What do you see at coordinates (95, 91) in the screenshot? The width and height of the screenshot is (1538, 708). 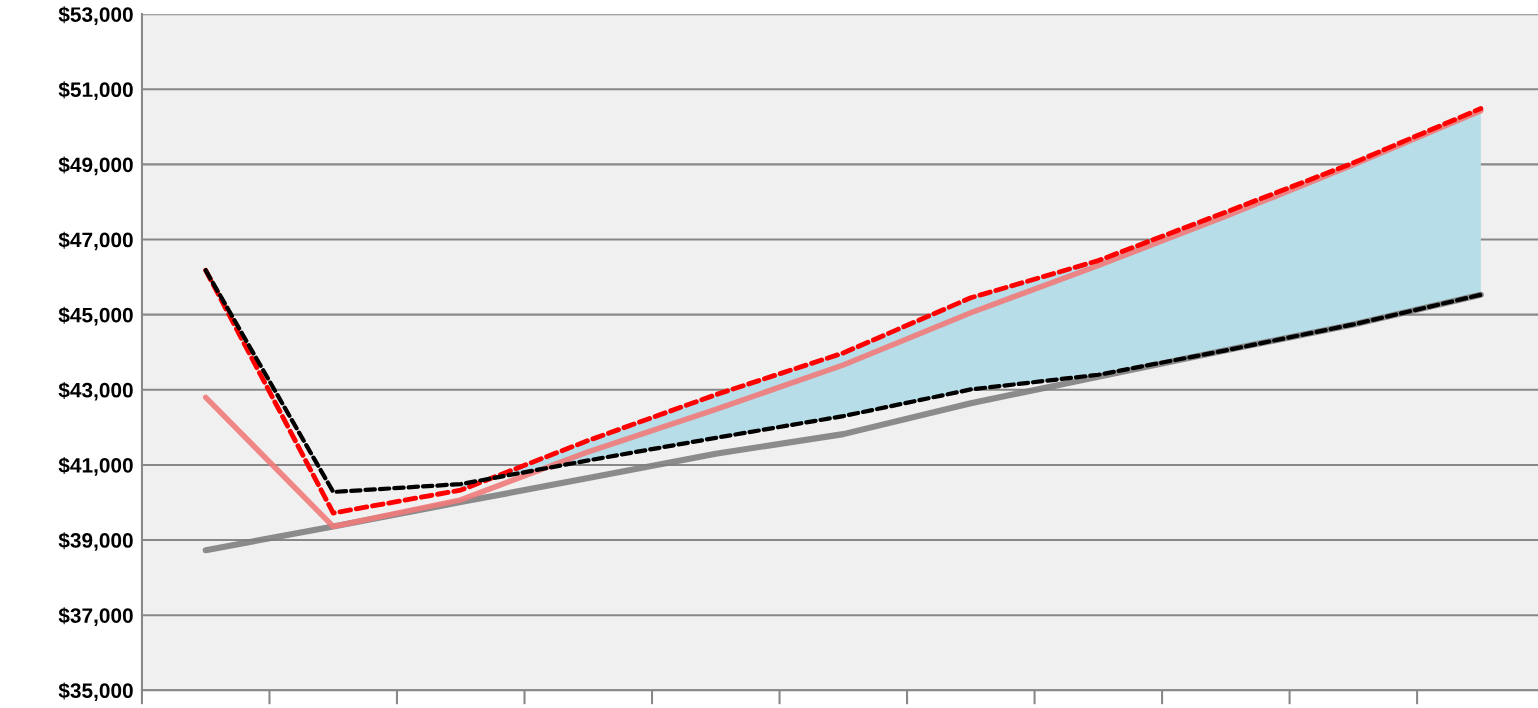 I see `y-tick-label: $51,000` at bounding box center [95, 91].